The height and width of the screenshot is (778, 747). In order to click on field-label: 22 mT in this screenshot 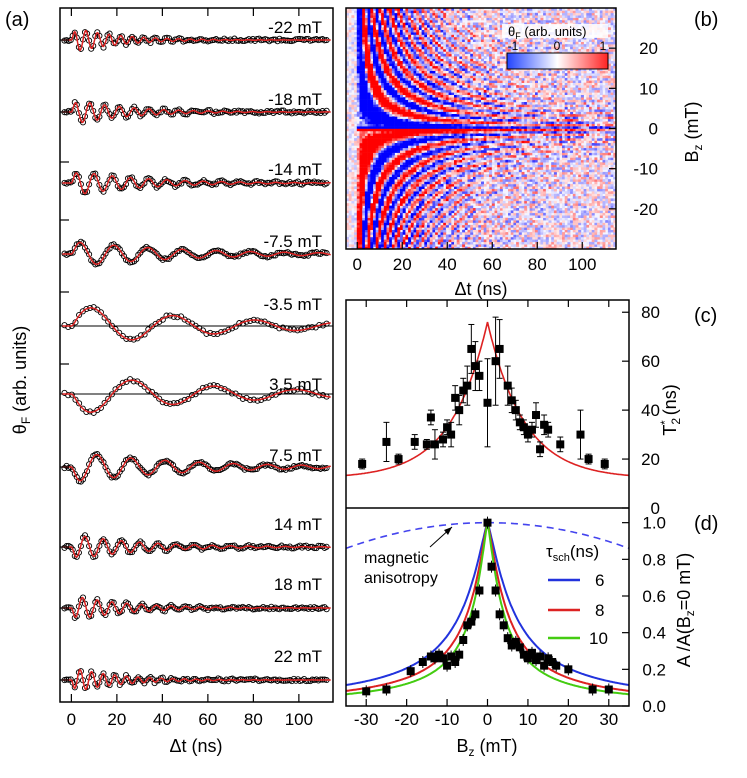, I will do `click(298, 656)`.